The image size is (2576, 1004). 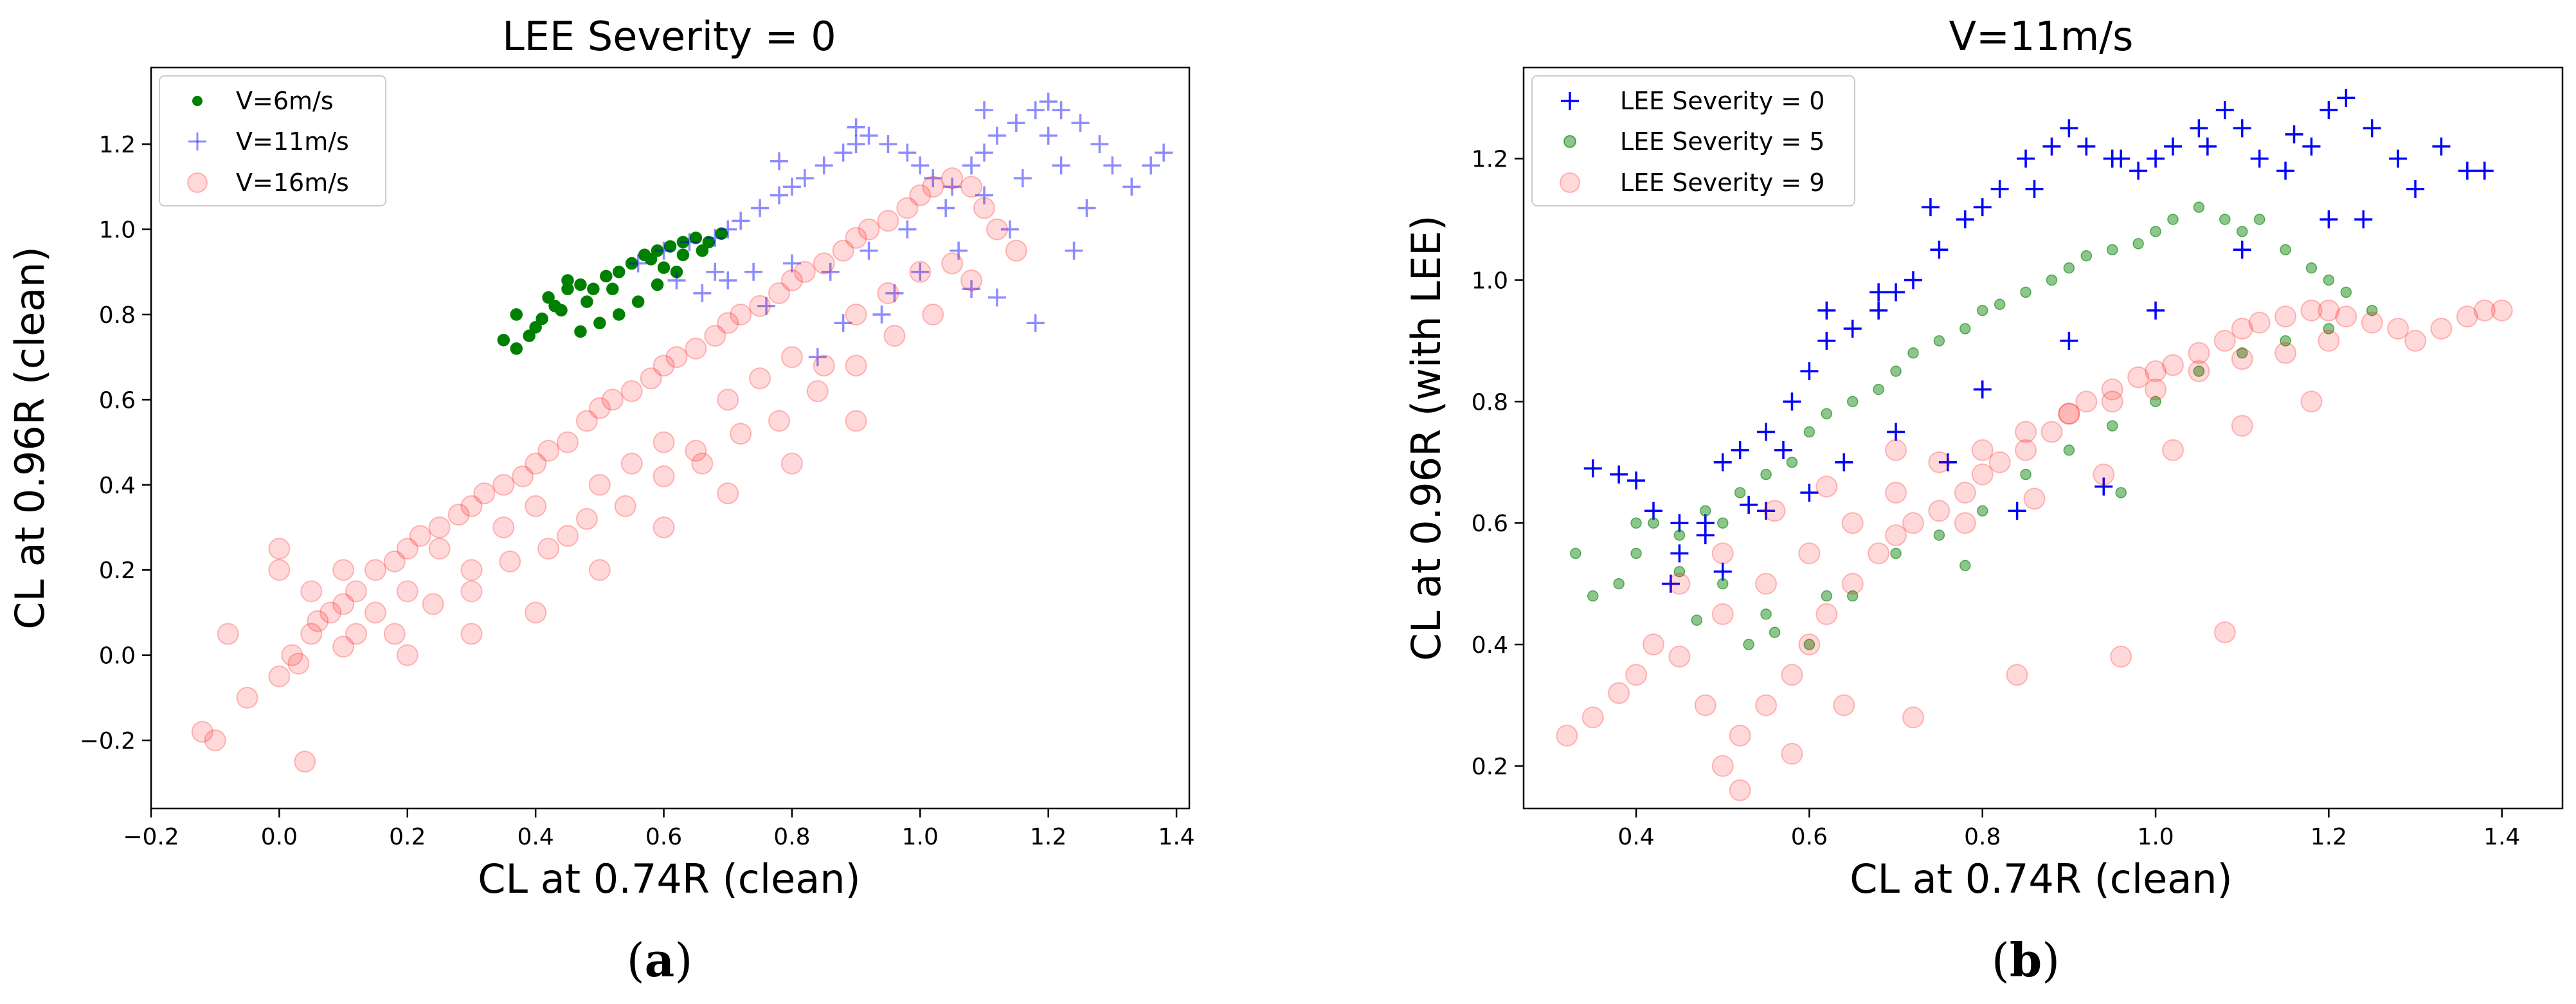 I want to click on panel-b-y-tick-label: 0.6, so click(x=1490, y=524).